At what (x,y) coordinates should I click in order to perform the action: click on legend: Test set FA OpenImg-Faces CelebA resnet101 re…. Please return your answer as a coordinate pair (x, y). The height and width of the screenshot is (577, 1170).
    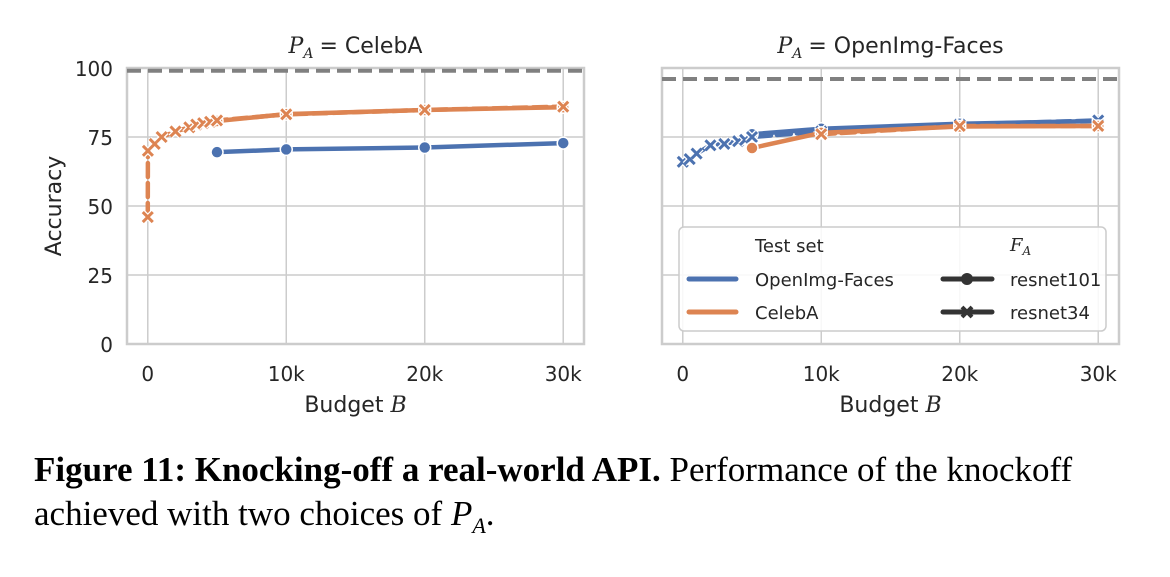
    Looking at the image, I should click on (892, 279).